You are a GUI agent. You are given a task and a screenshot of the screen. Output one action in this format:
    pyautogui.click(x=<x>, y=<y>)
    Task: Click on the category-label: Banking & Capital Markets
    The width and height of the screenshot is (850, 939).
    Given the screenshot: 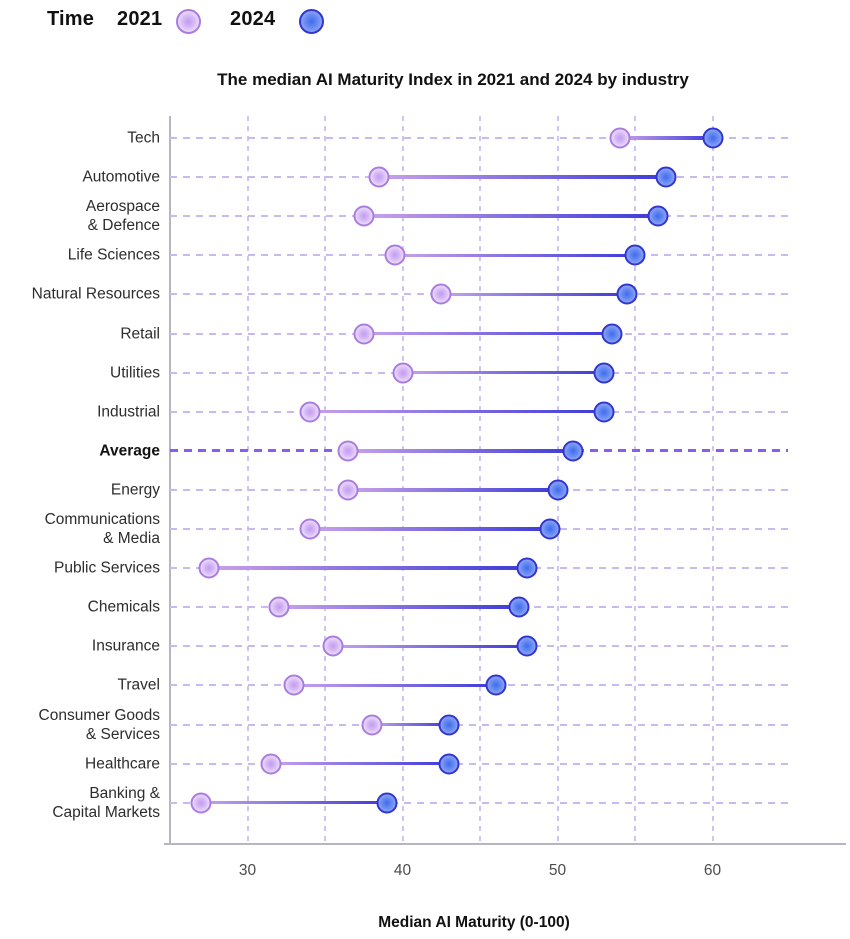 What is the action you would take?
    pyautogui.click(x=106, y=802)
    